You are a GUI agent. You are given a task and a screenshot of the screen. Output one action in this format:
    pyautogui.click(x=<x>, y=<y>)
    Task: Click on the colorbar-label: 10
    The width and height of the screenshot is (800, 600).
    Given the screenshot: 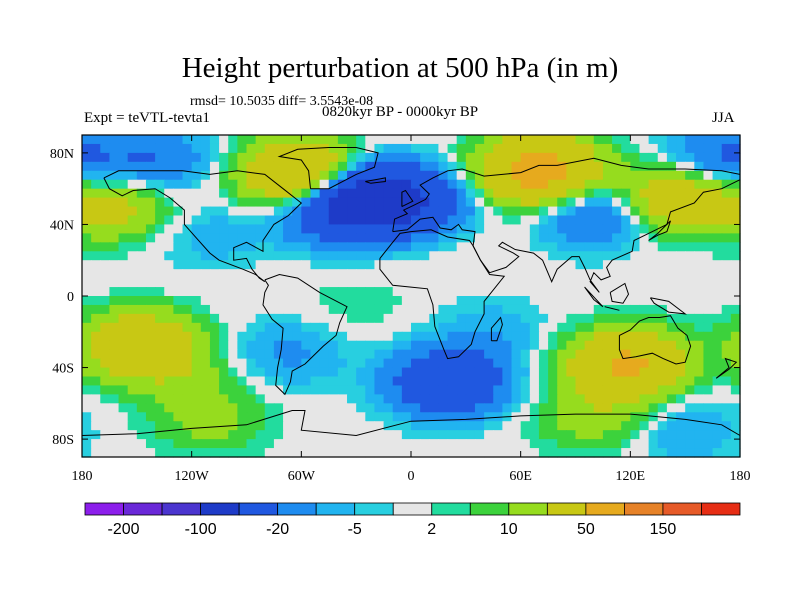 What is the action you would take?
    pyautogui.click(x=509, y=529)
    